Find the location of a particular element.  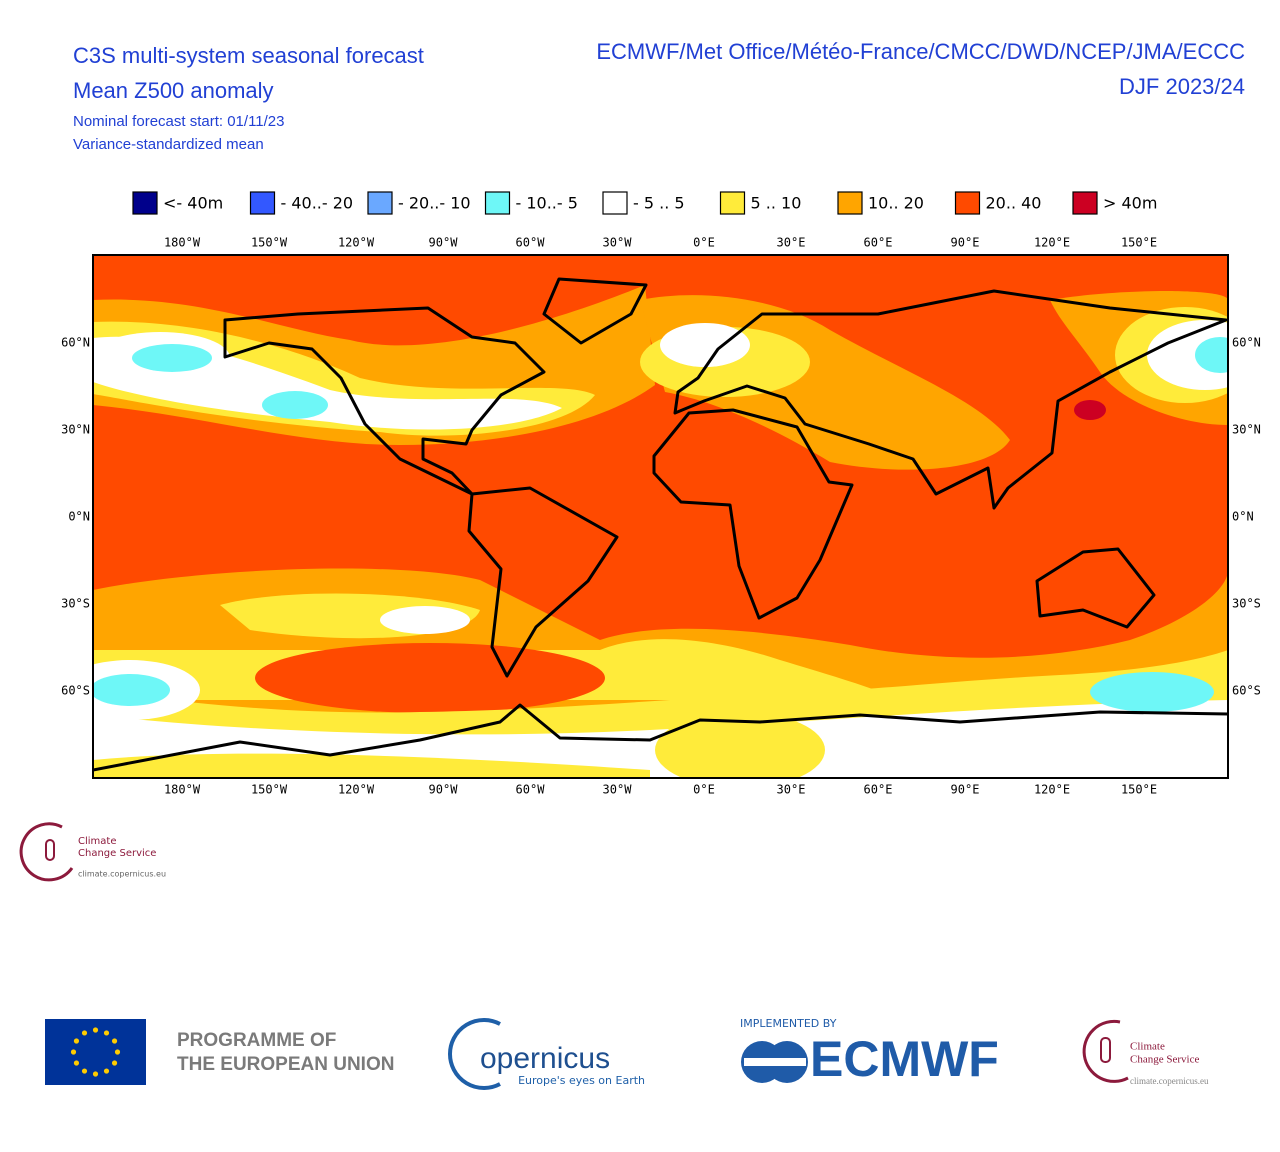

subtitle: Mean Z500 anomaly is located at coordinates (173, 90).